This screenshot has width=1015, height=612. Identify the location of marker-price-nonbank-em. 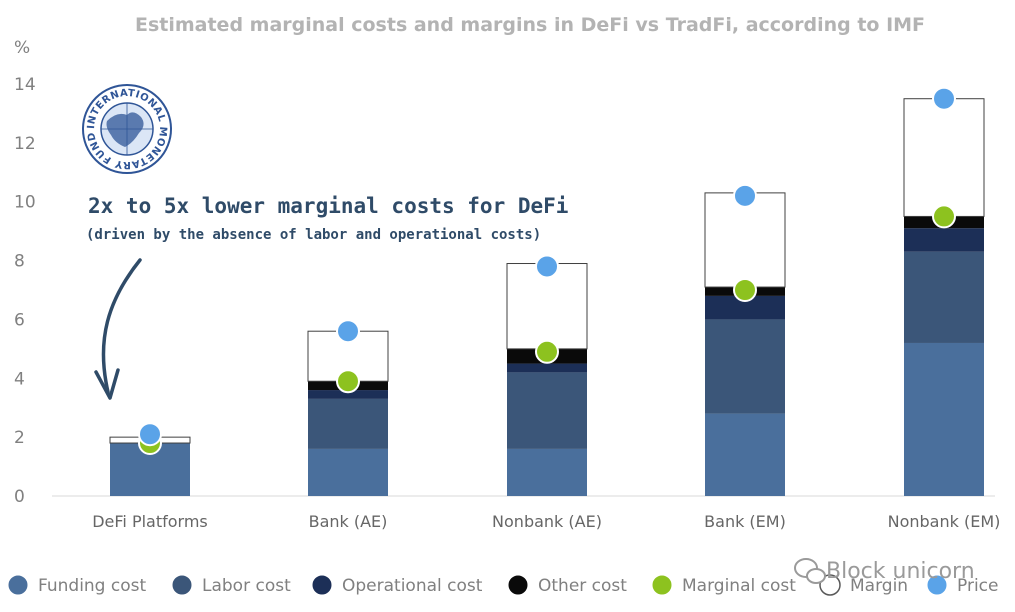
(944, 98).